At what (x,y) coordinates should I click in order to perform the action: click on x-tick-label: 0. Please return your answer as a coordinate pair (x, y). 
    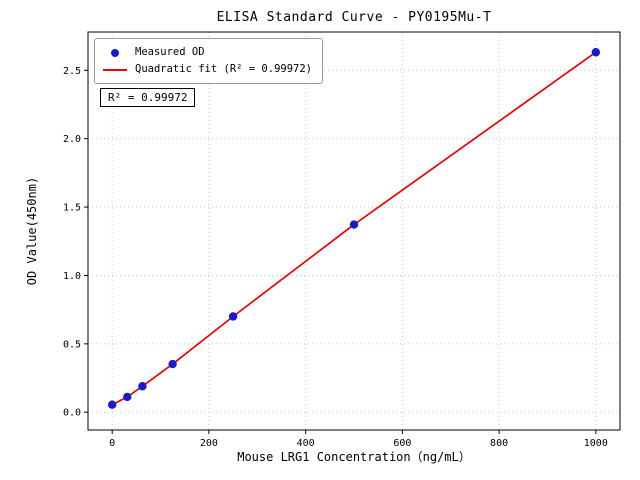
    Looking at the image, I should click on (112, 443).